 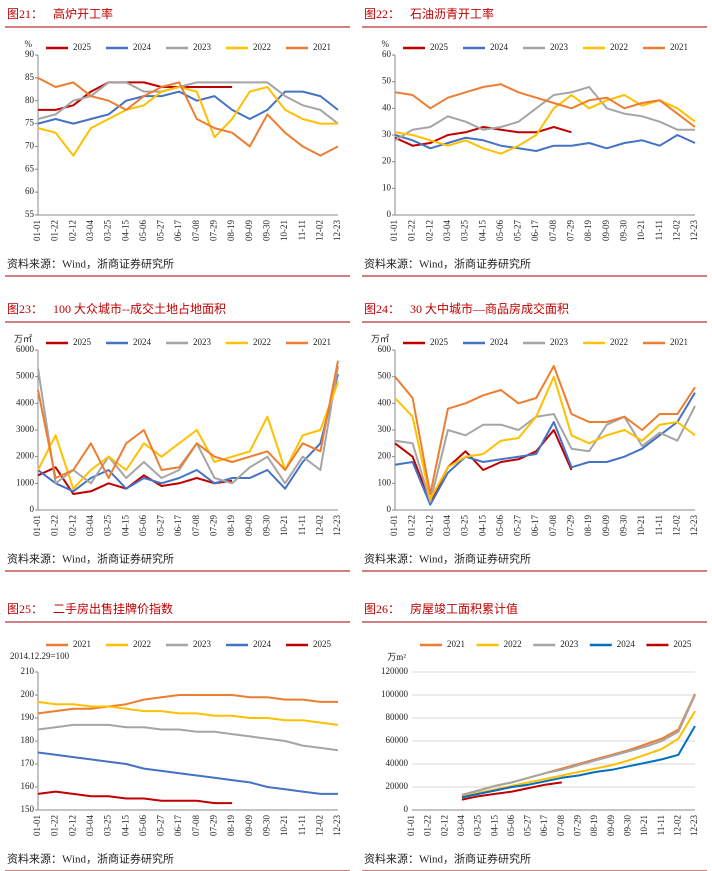 I want to click on figure-title: 高炉开工率, so click(x=83, y=13).